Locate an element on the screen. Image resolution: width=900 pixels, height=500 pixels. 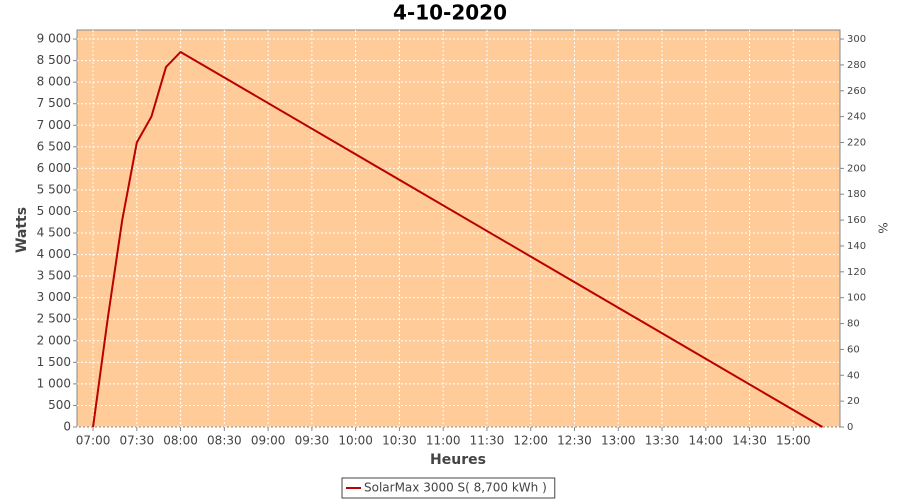
x-tick-label: 08:30 is located at coordinates (224, 441).